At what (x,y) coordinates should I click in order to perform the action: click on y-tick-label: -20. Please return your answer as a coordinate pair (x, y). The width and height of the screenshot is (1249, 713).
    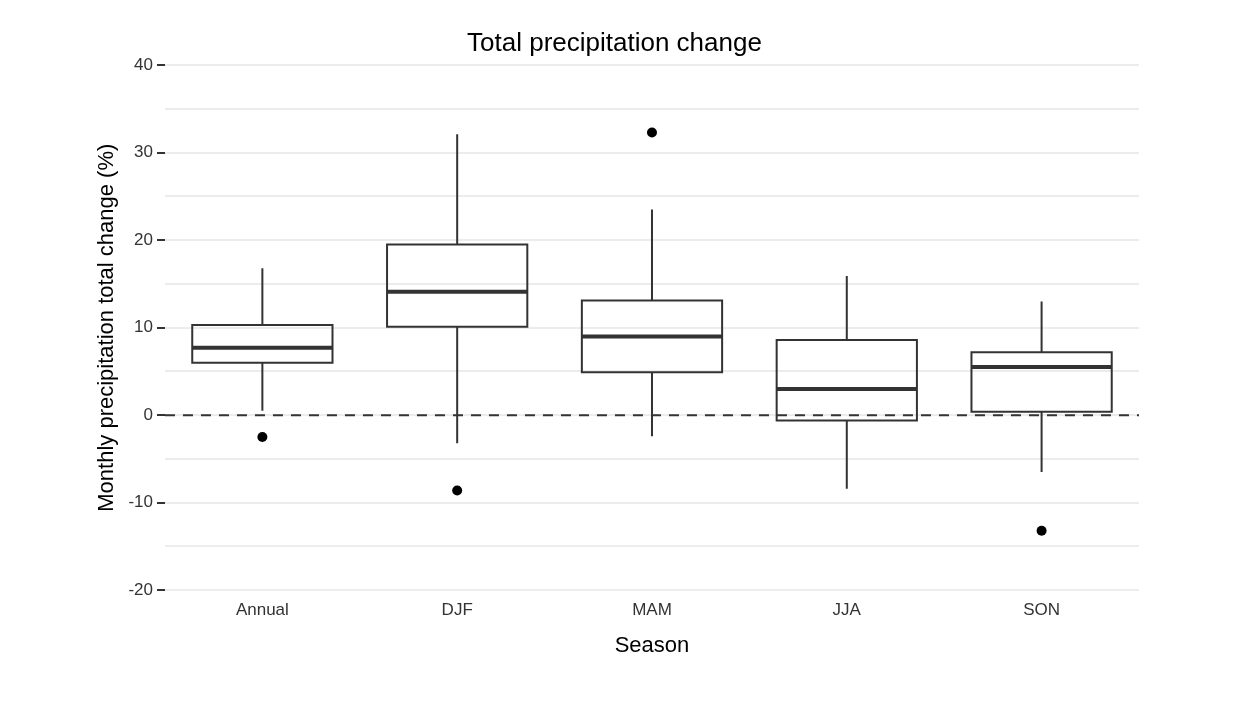
    Looking at the image, I should click on (140, 589).